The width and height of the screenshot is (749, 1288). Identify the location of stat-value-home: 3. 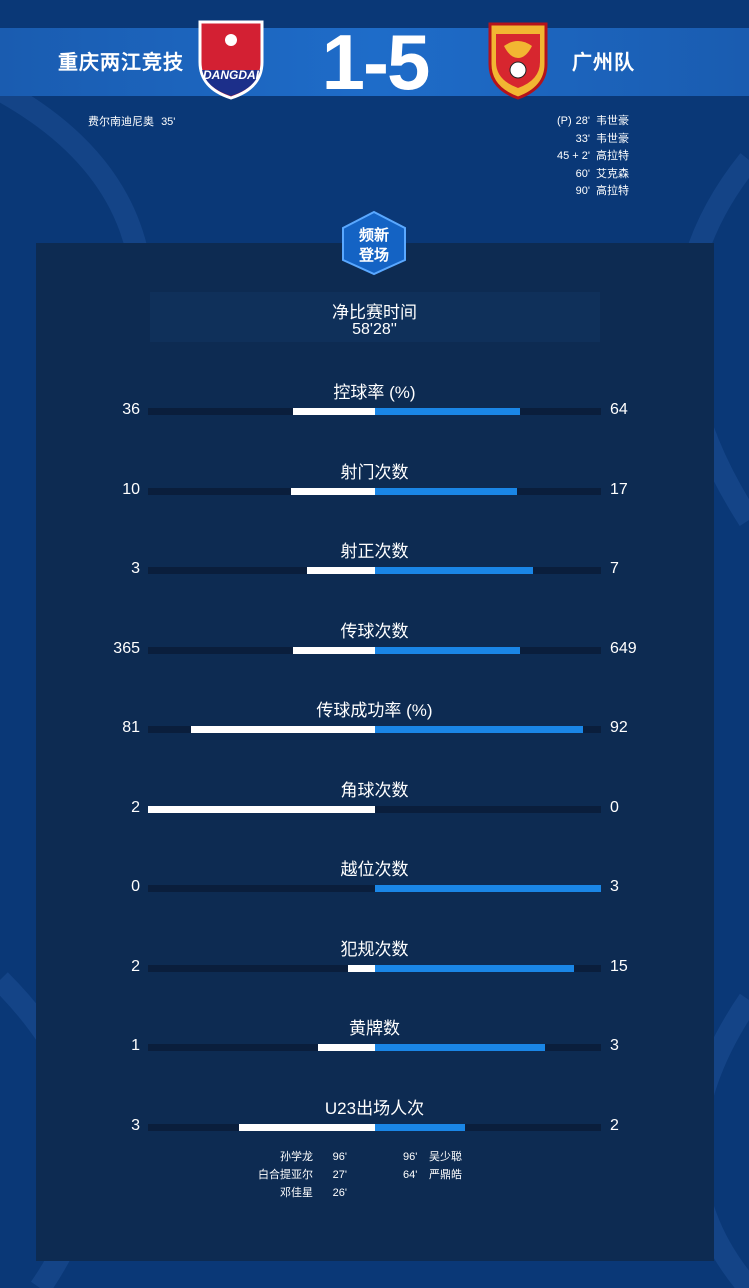
(135, 568).